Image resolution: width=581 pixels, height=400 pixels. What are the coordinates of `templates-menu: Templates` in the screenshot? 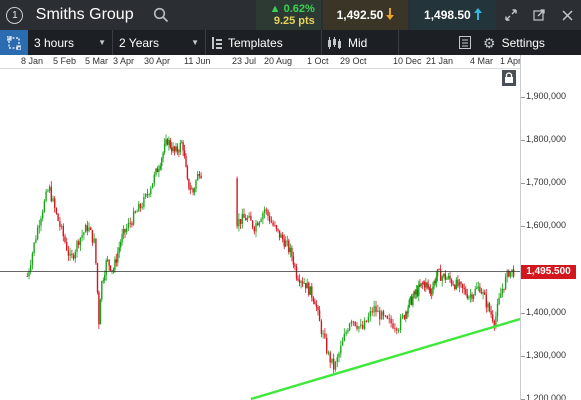 It's located at (264, 42).